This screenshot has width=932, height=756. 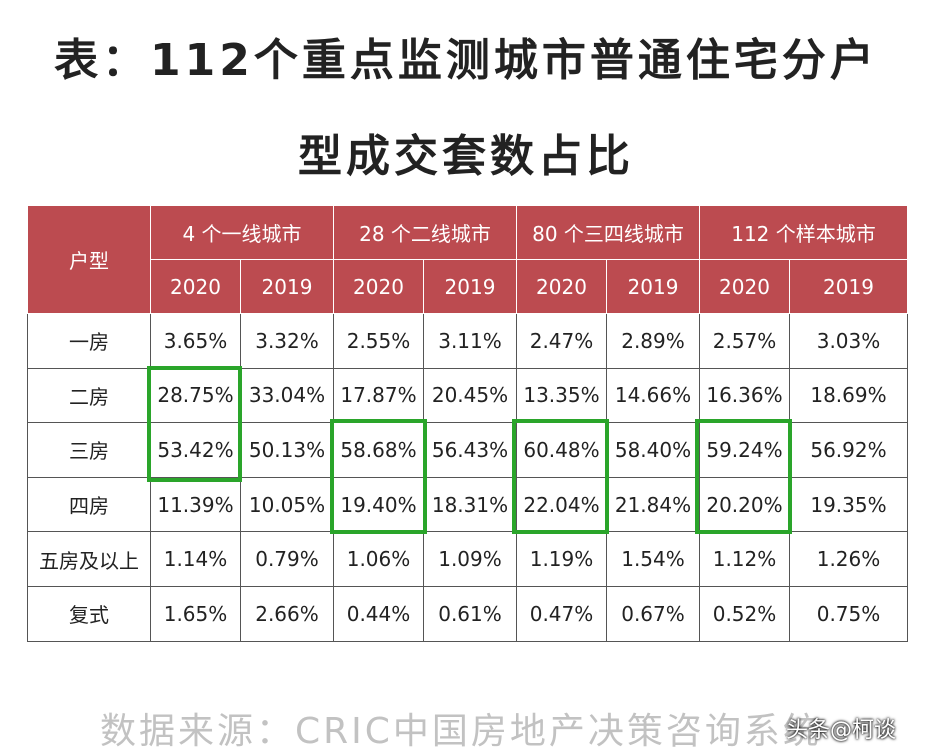 What do you see at coordinates (653, 559) in the screenshot?
I see `table-cell: 1.54%` at bounding box center [653, 559].